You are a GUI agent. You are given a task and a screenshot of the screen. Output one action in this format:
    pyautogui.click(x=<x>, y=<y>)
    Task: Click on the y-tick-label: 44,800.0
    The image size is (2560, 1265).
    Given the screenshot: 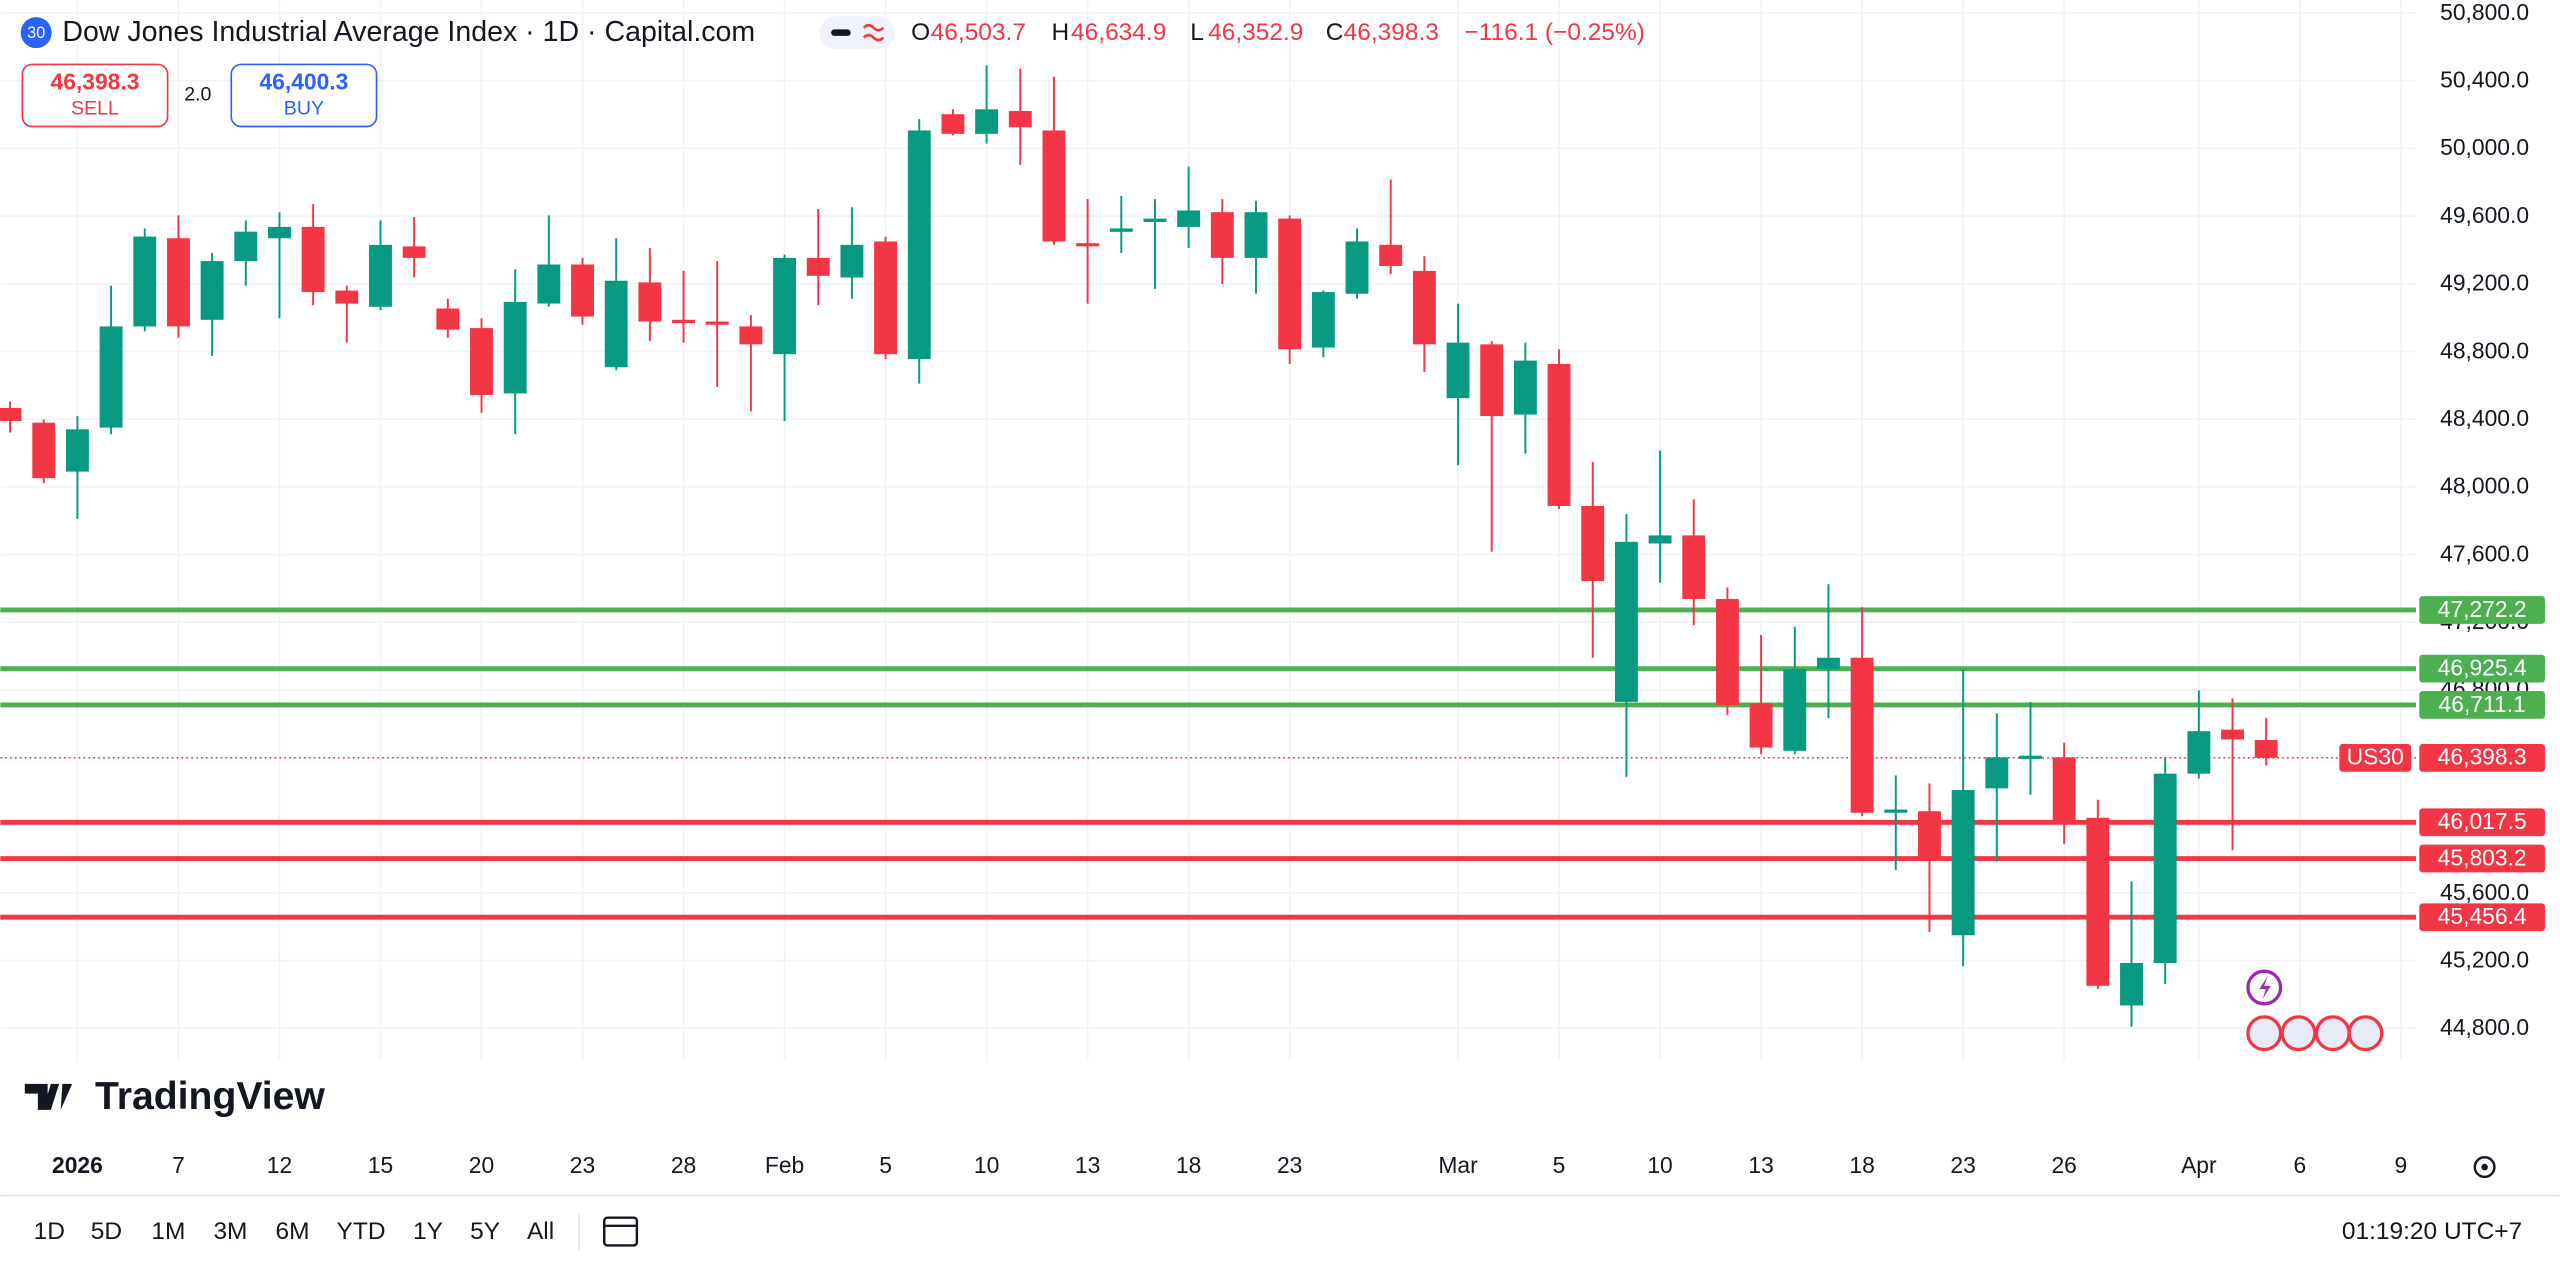 What is the action you would take?
    pyautogui.click(x=2484, y=1027)
    